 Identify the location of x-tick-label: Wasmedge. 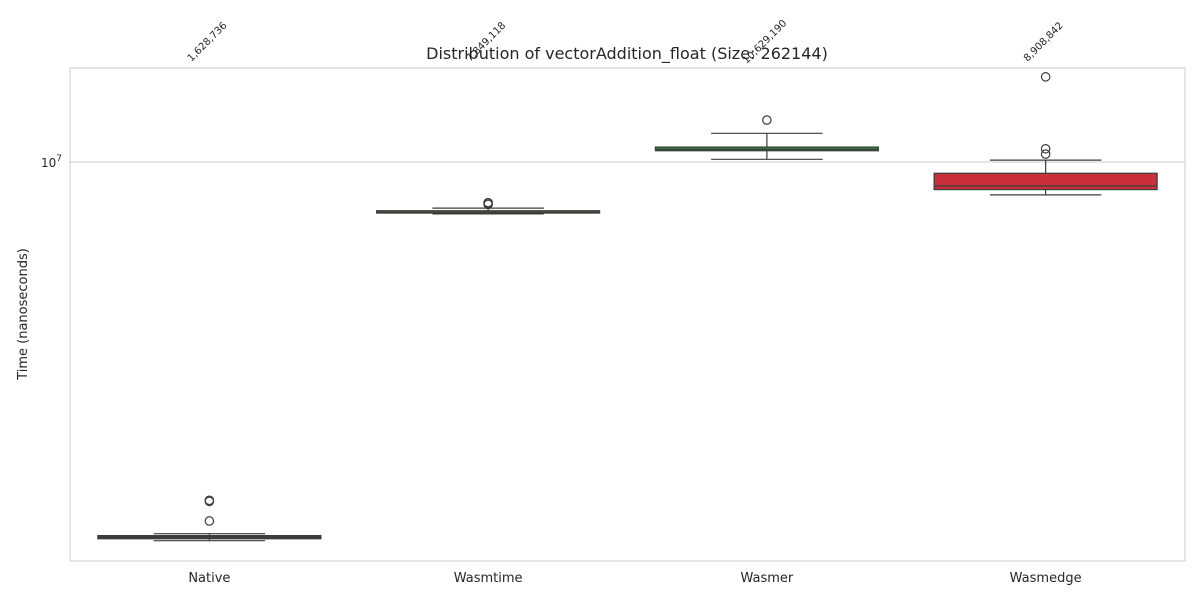
(1046, 578).